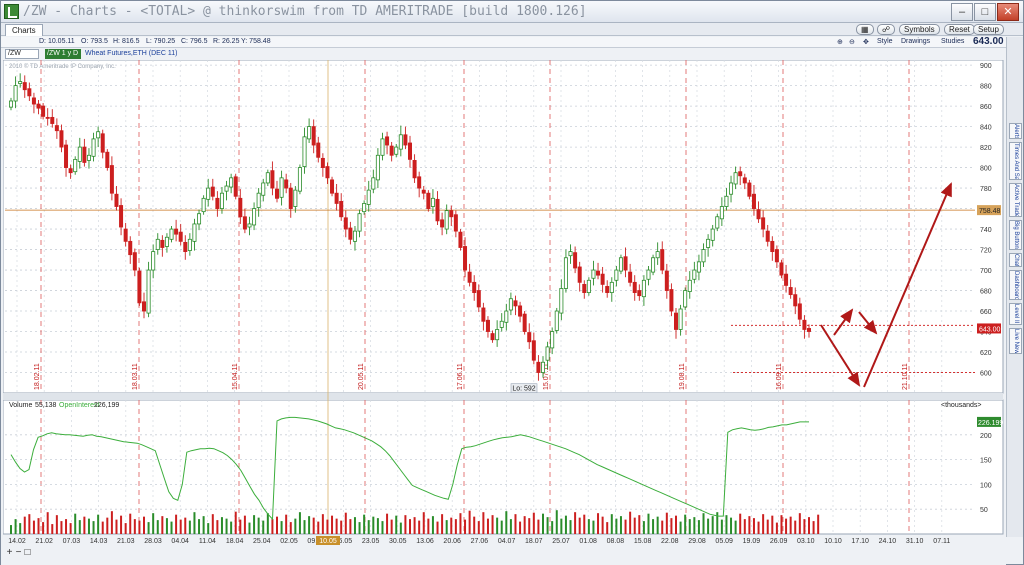 This screenshot has width=1024, height=565. Describe the element at coordinates (1015, 314) in the screenshot. I see `sidebar-tab-level-ii: Level II` at that location.